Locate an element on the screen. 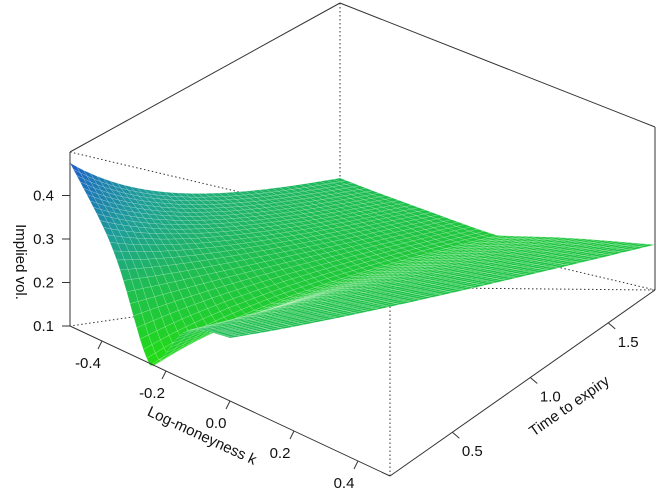 This screenshot has width=662, height=492. y-tick-label: 1.5 is located at coordinates (628, 342).